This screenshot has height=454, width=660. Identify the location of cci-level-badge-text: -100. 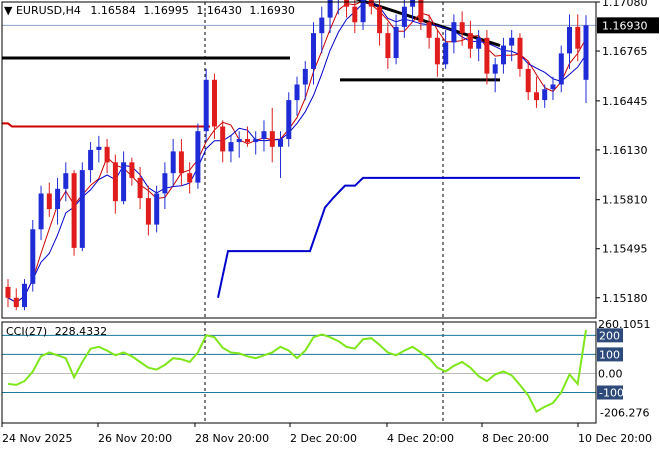
(611, 393).